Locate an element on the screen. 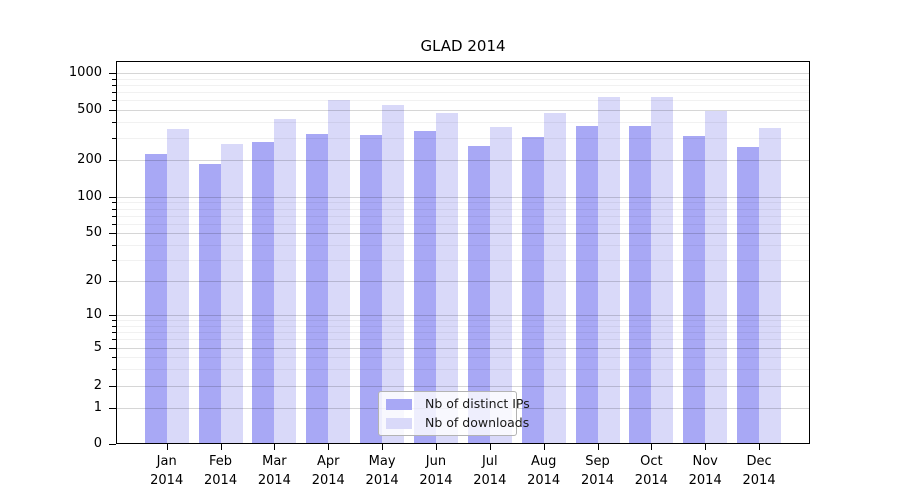 The height and width of the screenshot is (500, 900). y-axis-tick-label: 50 is located at coordinates (93, 232).